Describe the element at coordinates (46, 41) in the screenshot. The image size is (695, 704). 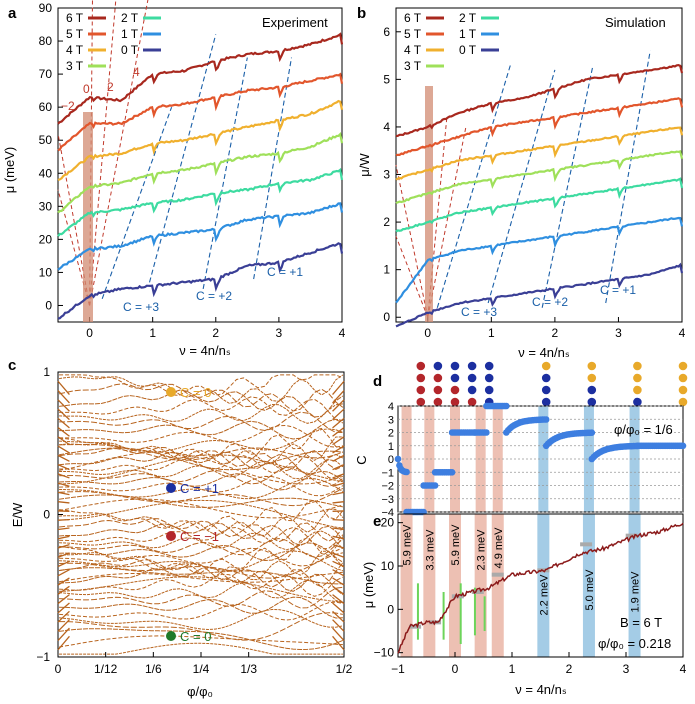
I see `y-tick-label: 80` at that location.